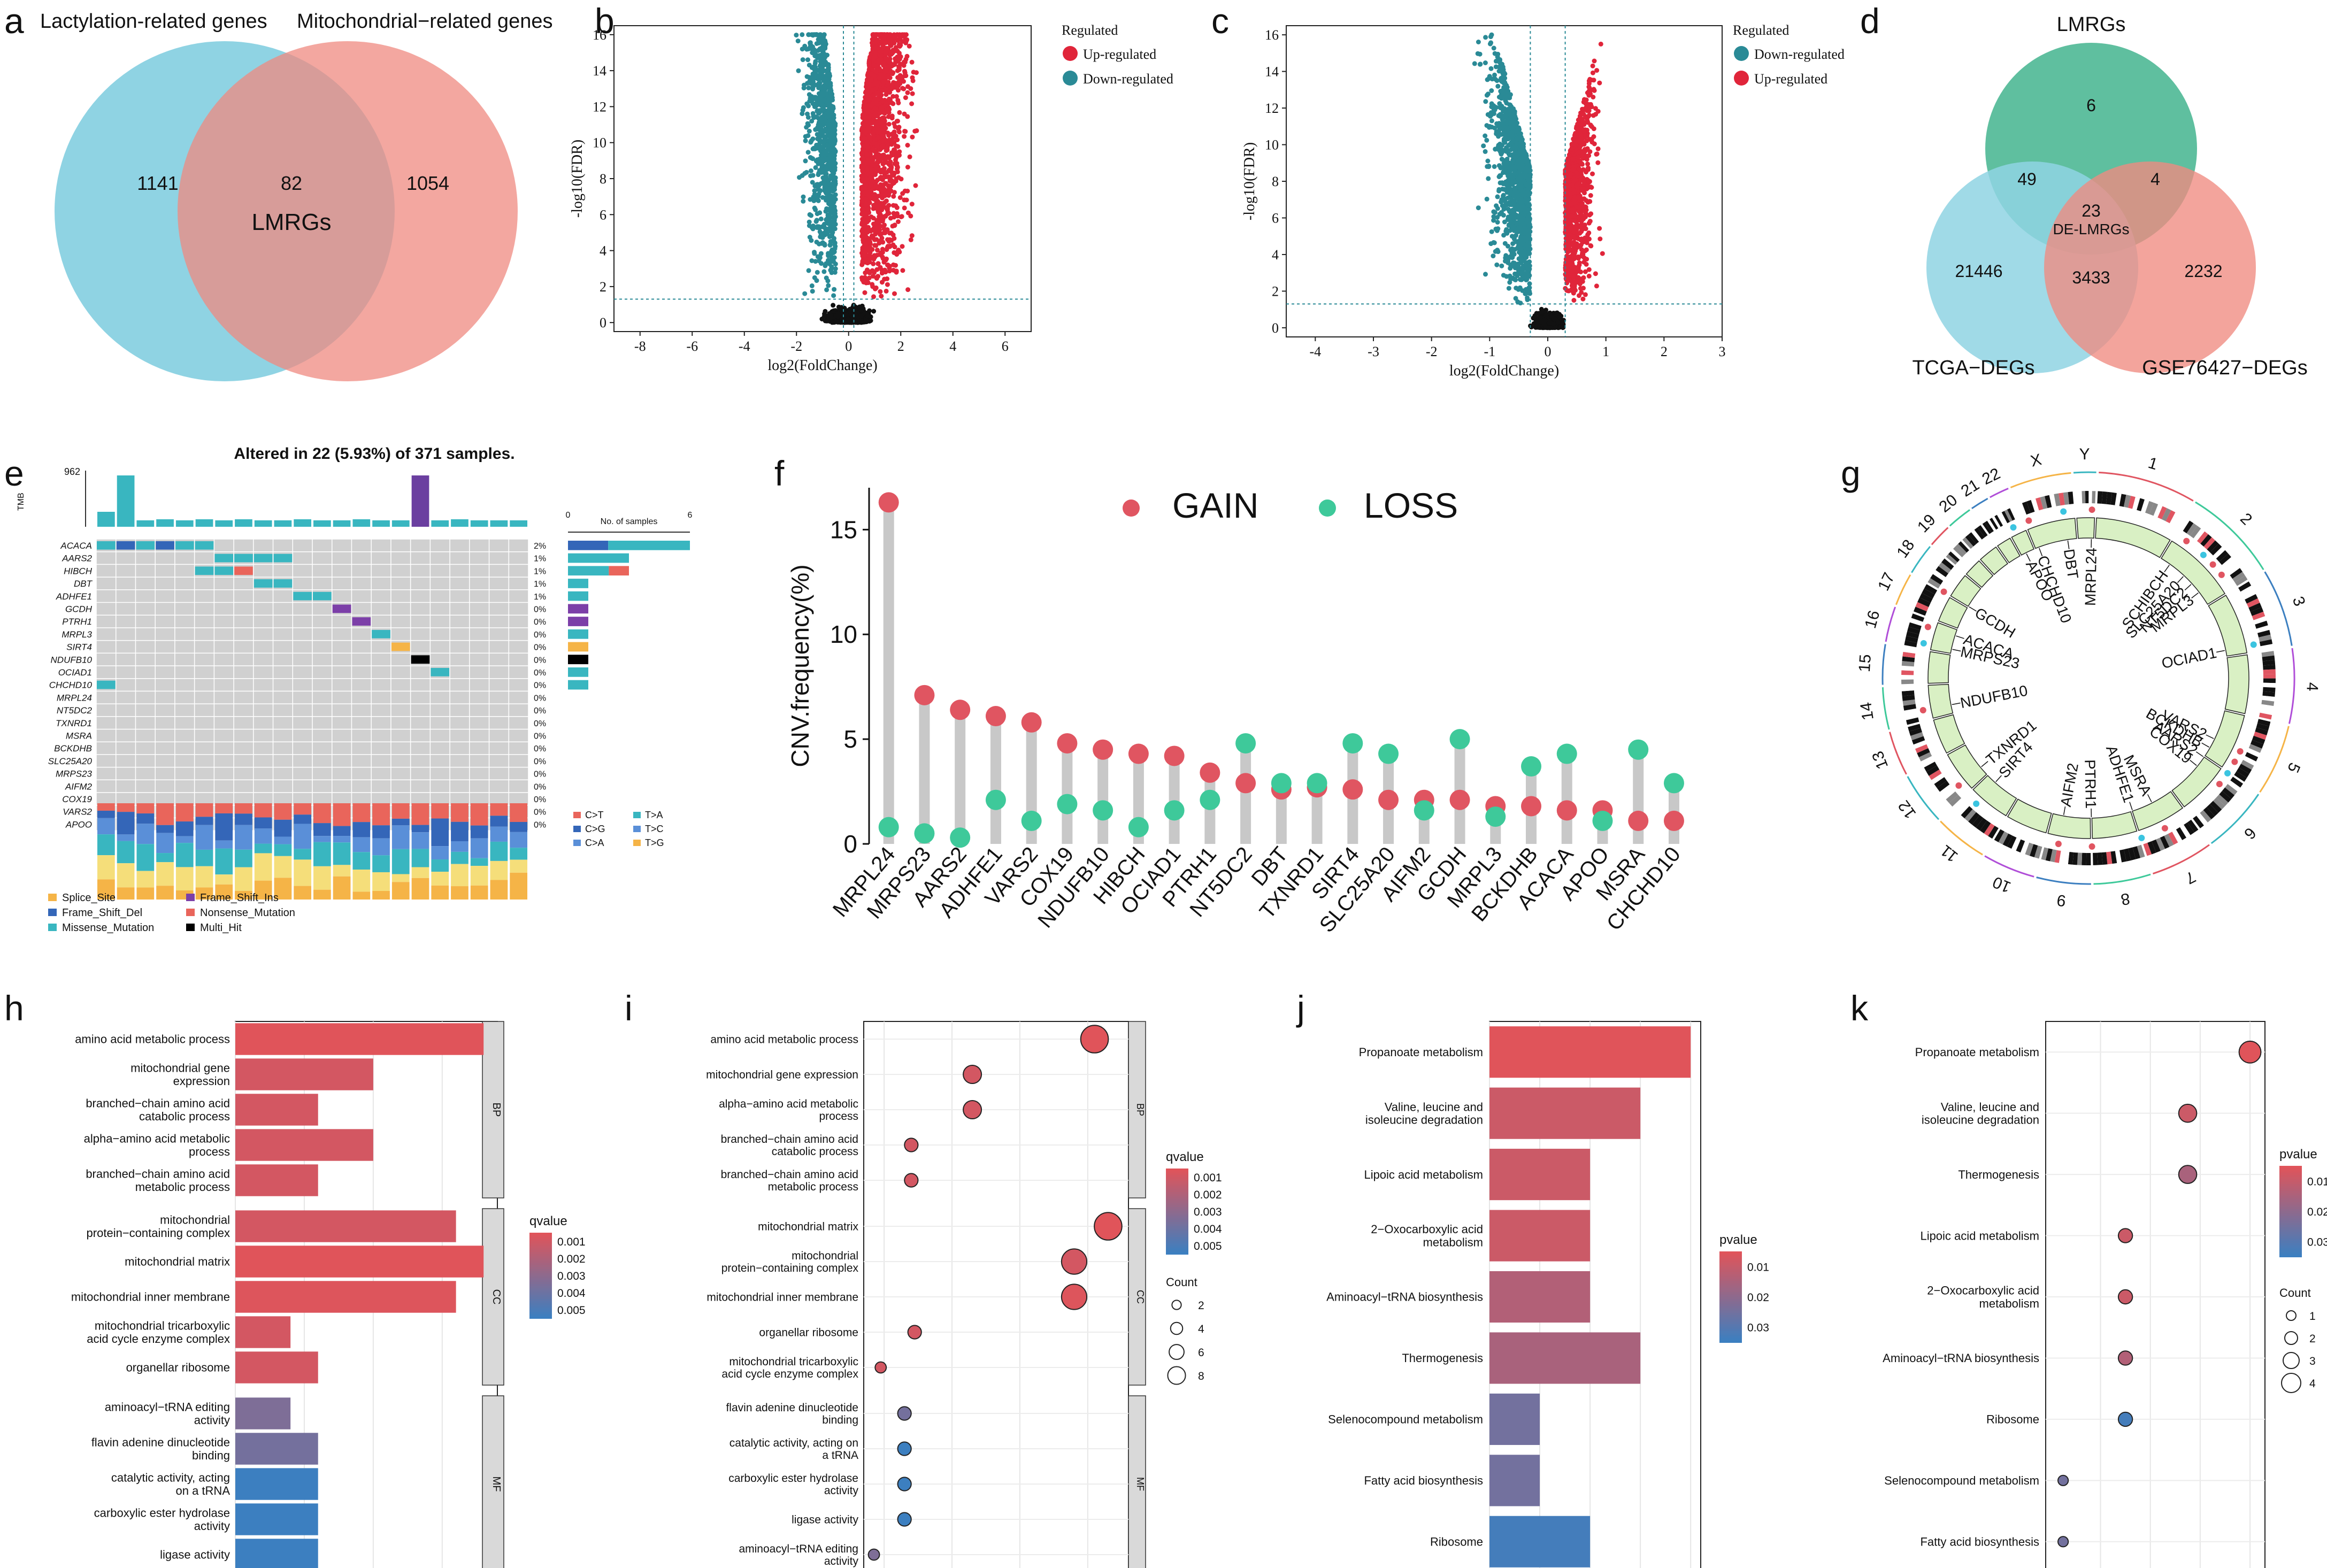 The image size is (2327, 1568). Describe the element at coordinates (952, 347) in the screenshot. I see `x-tick-label: 4` at that location.